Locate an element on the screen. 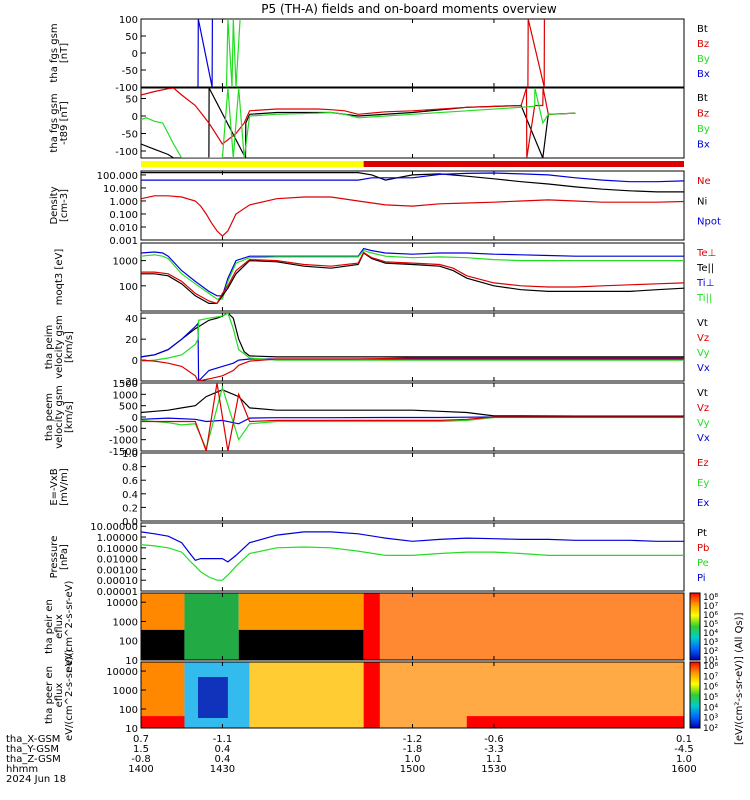 This screenshot has width=750, height=800. y-axis-label-7-0: E=-VxB is located at coordinates (54, 486).